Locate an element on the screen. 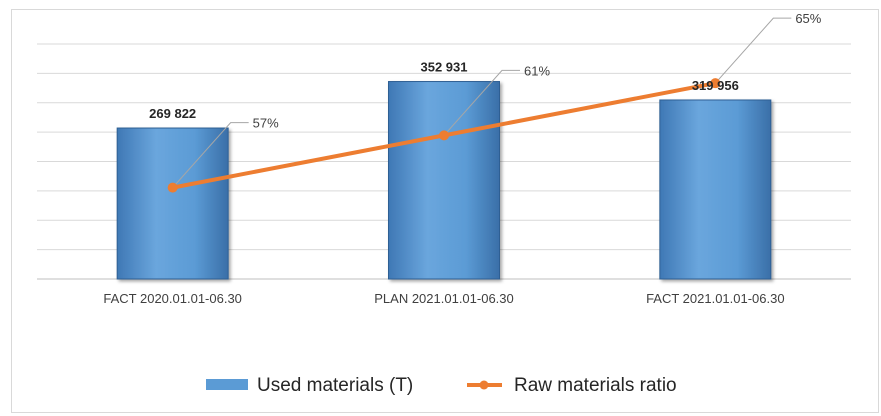 This screenshot has width=881, height=416. legend: Used materials (T) Raw materials ratio is located at coordinates (441, 385).